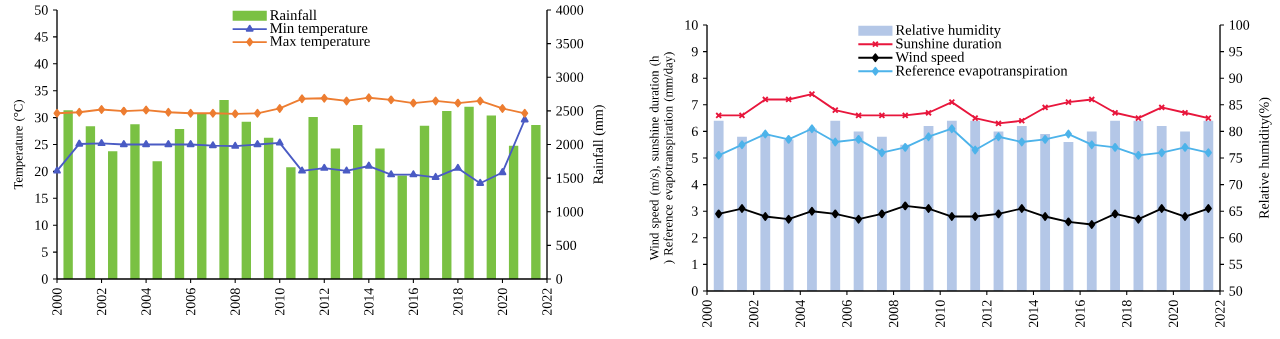  What do you see at coordinates (293, 15) in the screenshot?
I see `legend-label: Rainfall` at bounding box center [293, 15].